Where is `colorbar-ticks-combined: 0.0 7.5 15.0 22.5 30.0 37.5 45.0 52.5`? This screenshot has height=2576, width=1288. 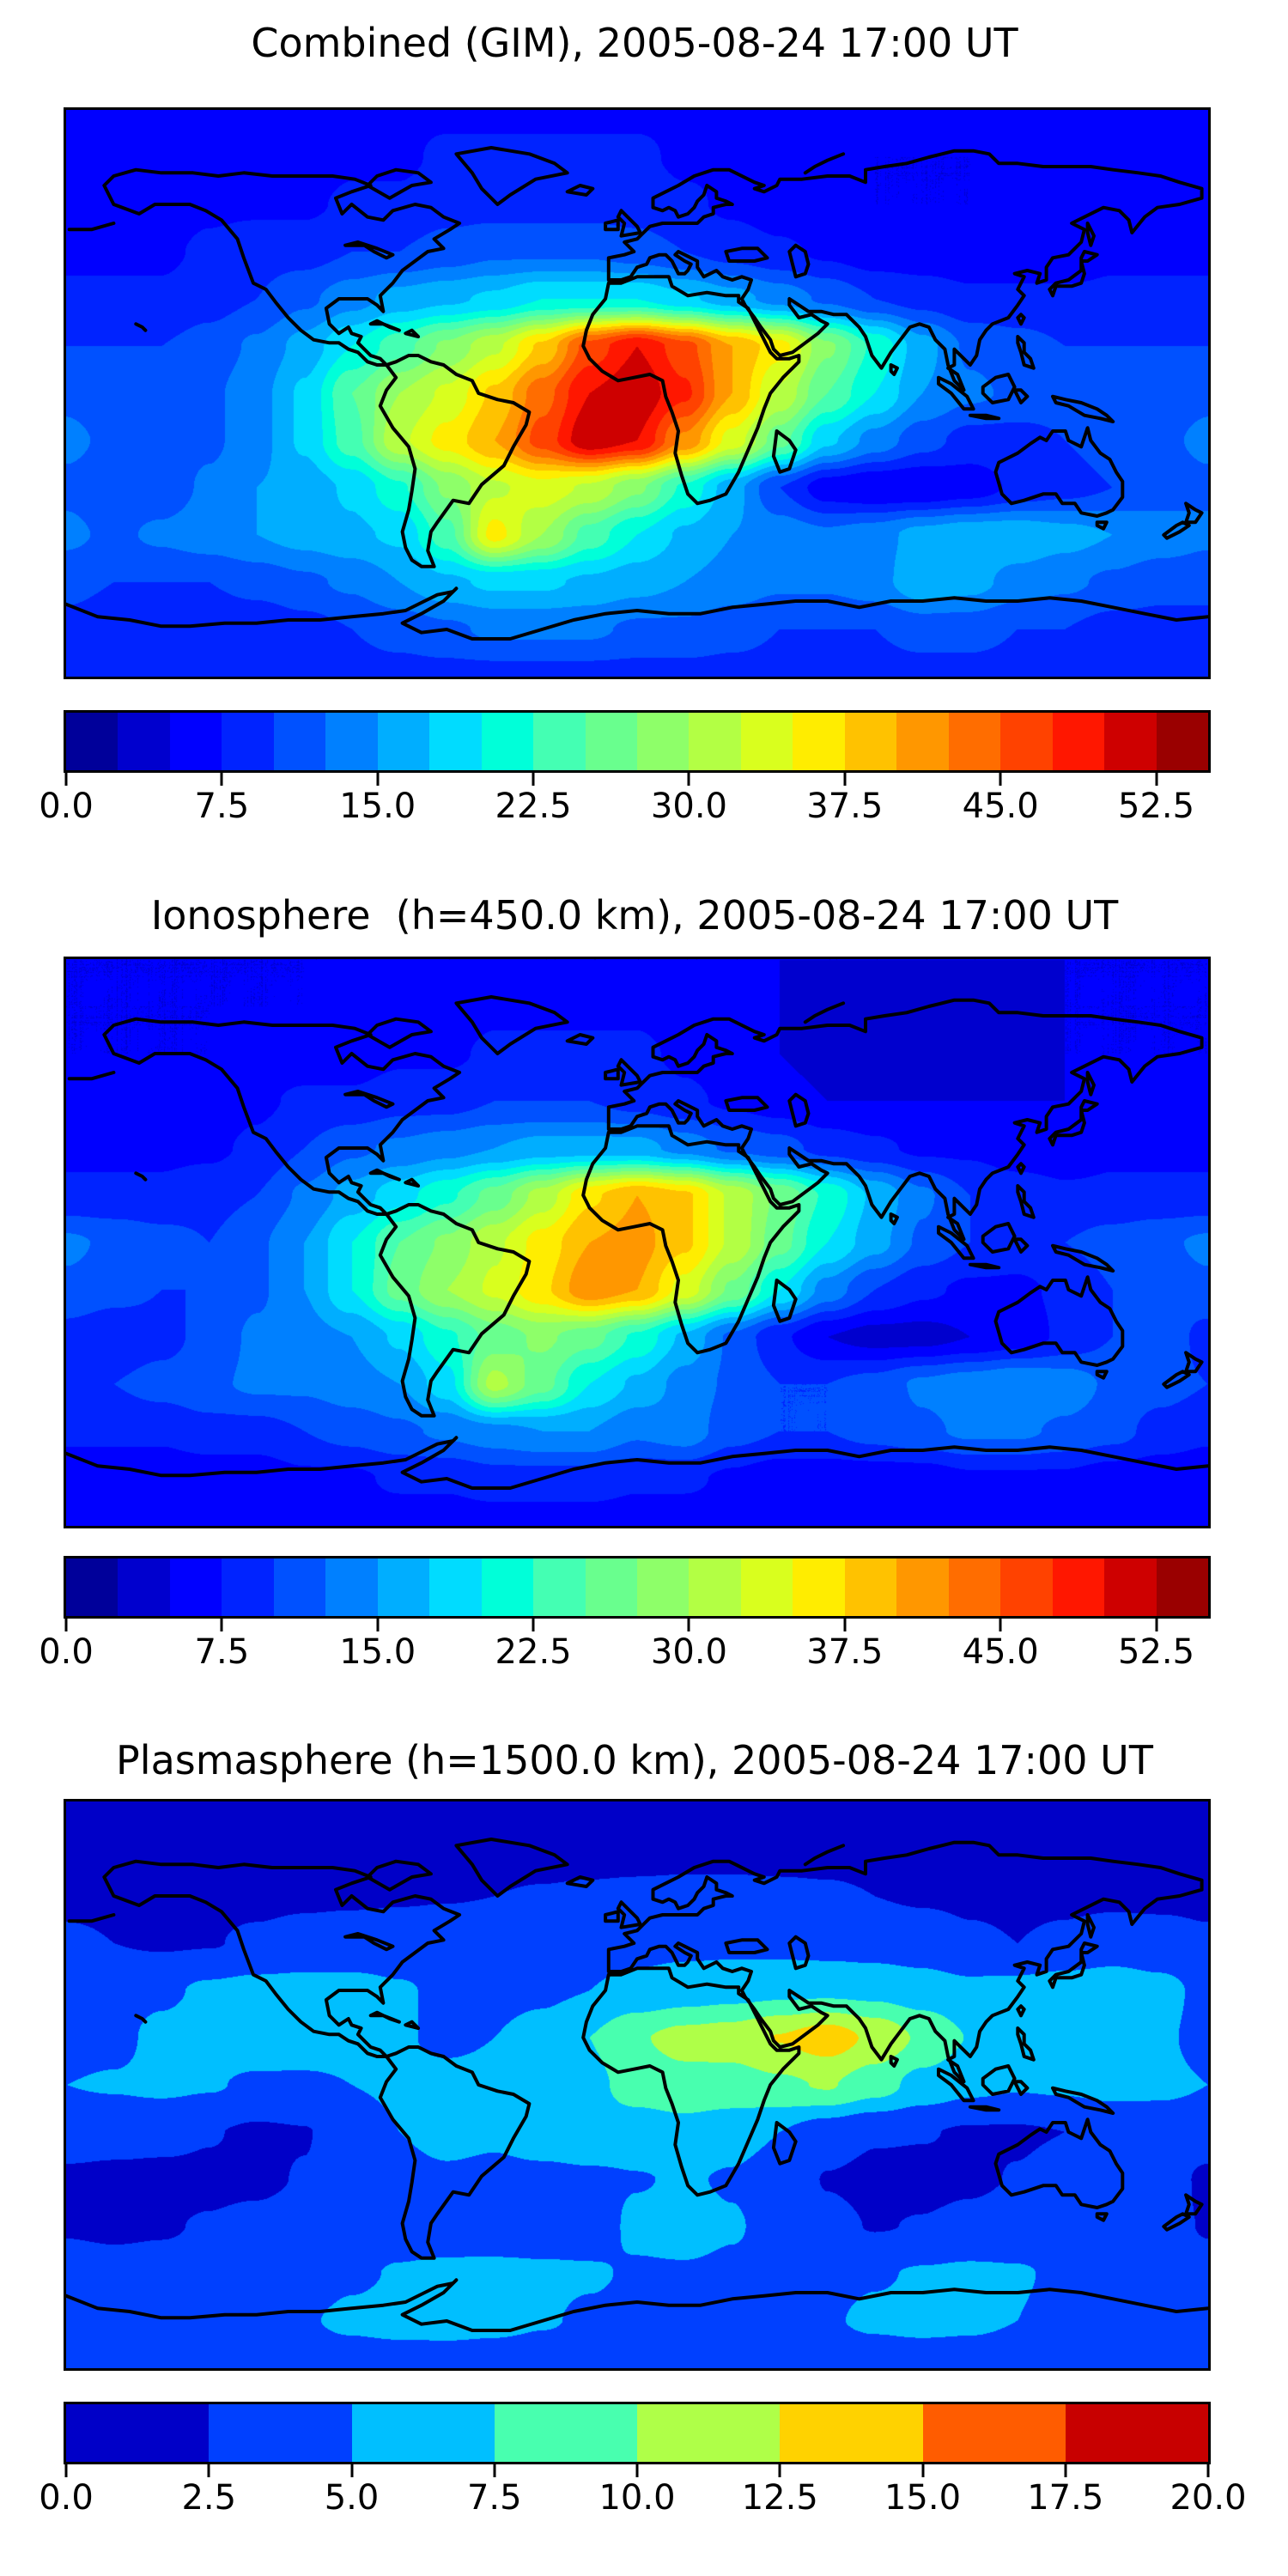 colorbar-ticks-combined: 0.0 7.5 15.0 22.5 30.0 37.5 45.0 52.5 is located at coordinates (623, 799).